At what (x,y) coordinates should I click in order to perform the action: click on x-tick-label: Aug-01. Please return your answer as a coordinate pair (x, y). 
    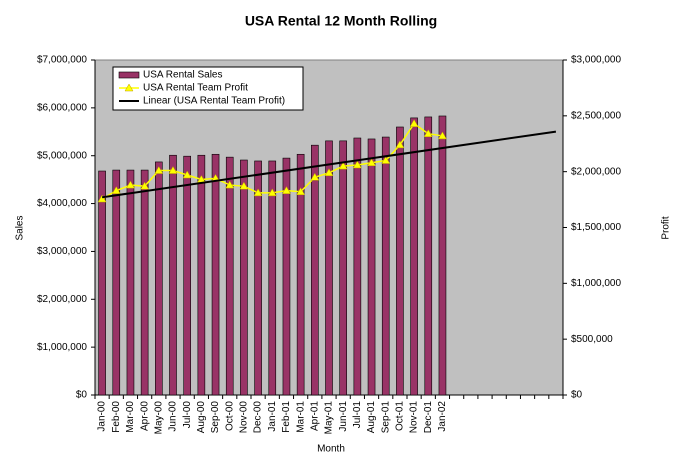
    Looking at the image, I should click on (371, 417).